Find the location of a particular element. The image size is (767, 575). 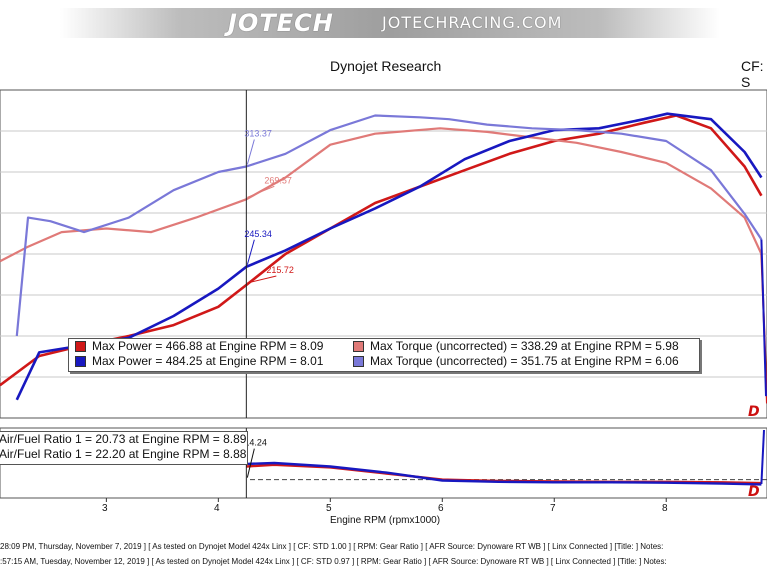

cursor-label-afr: 14.24 is located at coordinates (255, 443).